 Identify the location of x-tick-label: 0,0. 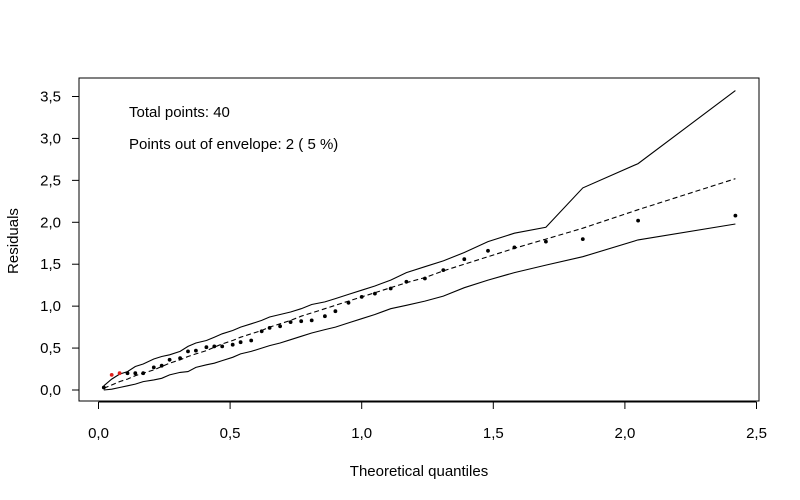
(98, 433).